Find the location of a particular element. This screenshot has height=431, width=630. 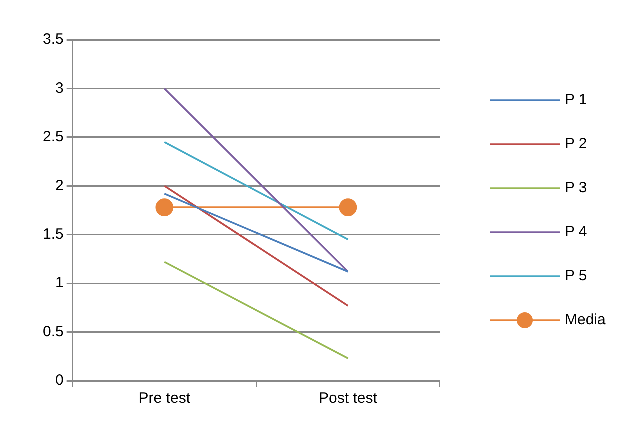

y-tick-label: 2 is located at coordinates (60, 185).